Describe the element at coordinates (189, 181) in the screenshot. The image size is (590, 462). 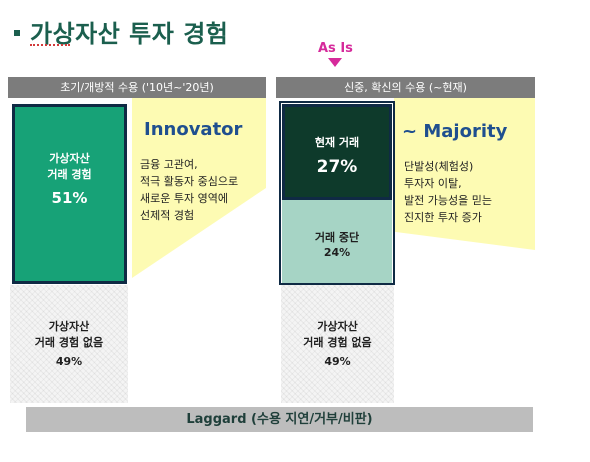
I see `innovator-desc-line: 적극 활동자 중심으로` at that location.